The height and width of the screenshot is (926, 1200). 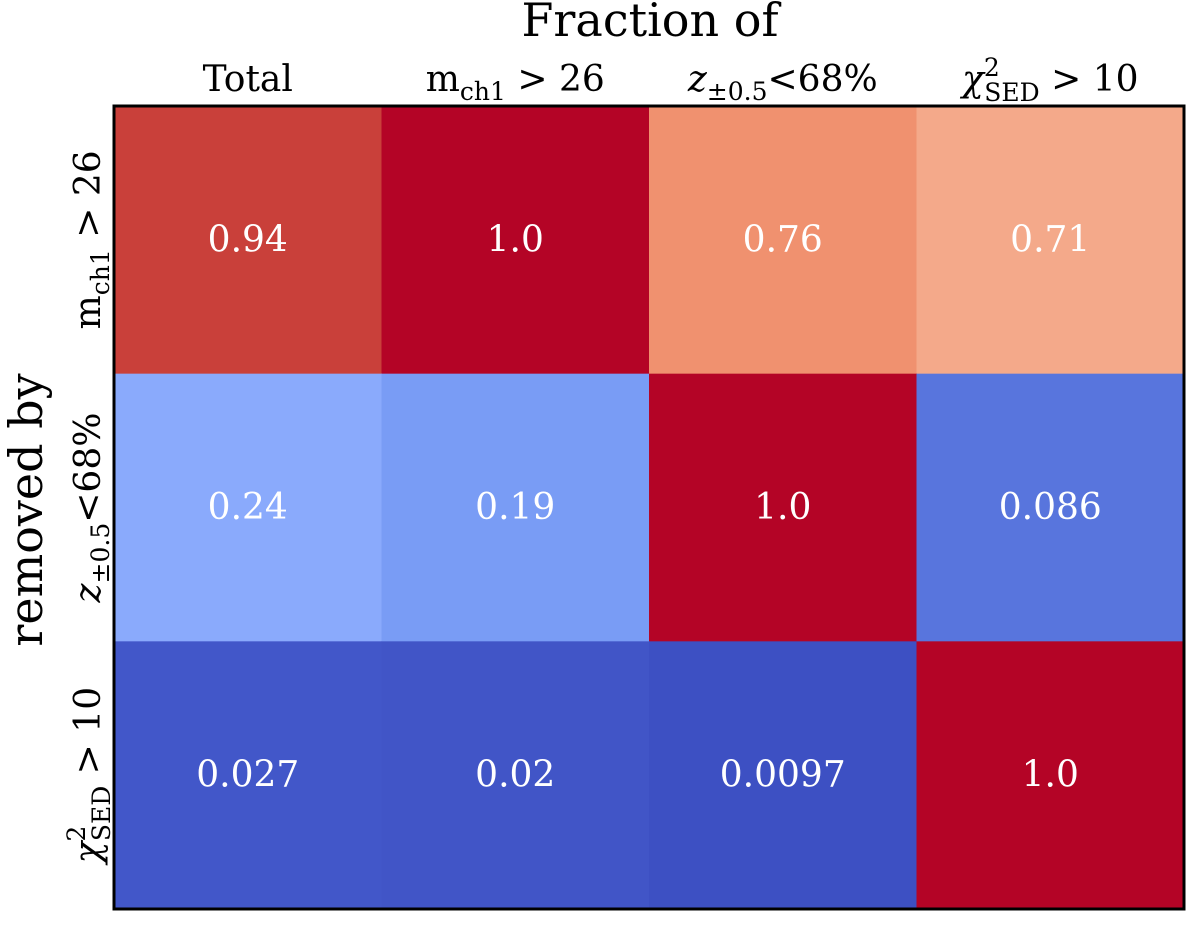 I want to click on cell-value-label: 0.71, so click(x=1050, y=239).